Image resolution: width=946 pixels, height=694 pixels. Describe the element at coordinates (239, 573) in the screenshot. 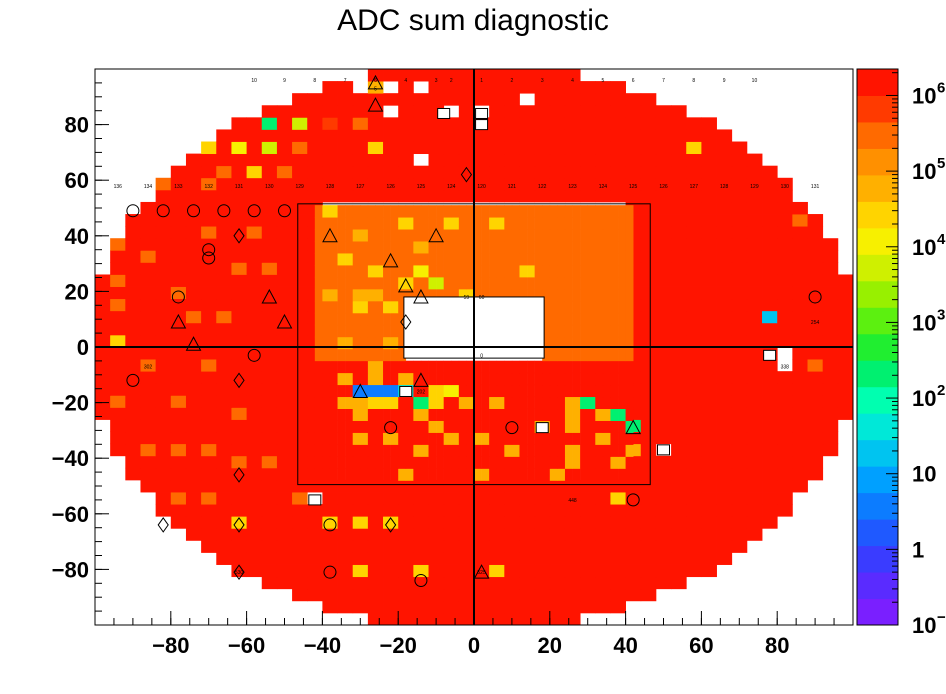

I see `cell-number: 530` at that location.